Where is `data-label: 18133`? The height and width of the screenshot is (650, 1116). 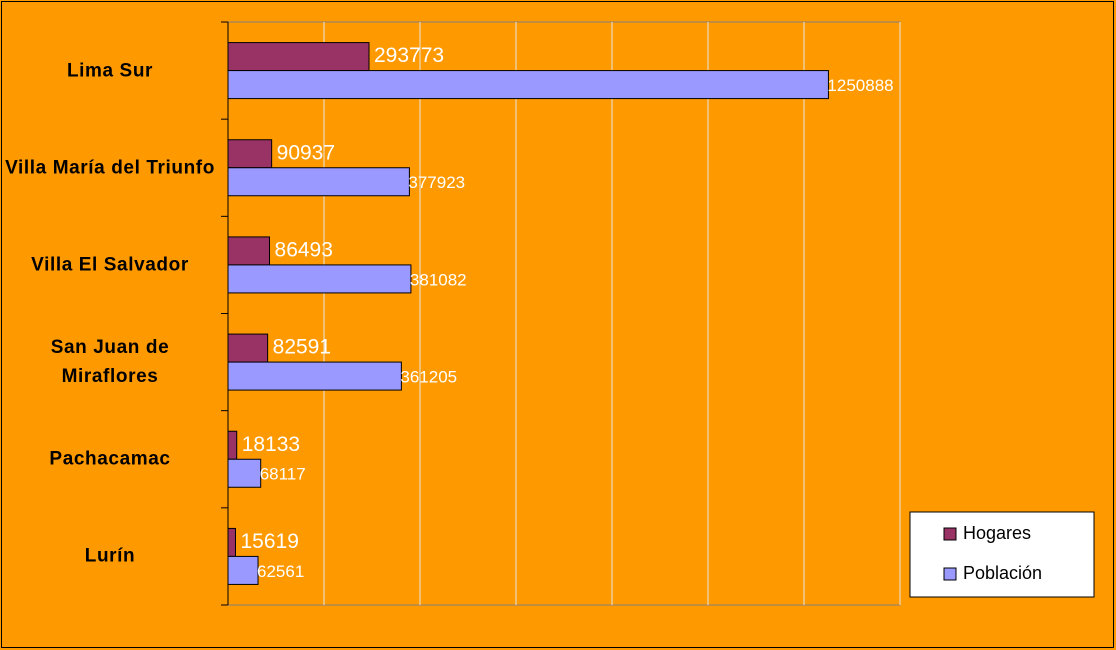
data-label: 18133 is located at coordinates (271, 444).